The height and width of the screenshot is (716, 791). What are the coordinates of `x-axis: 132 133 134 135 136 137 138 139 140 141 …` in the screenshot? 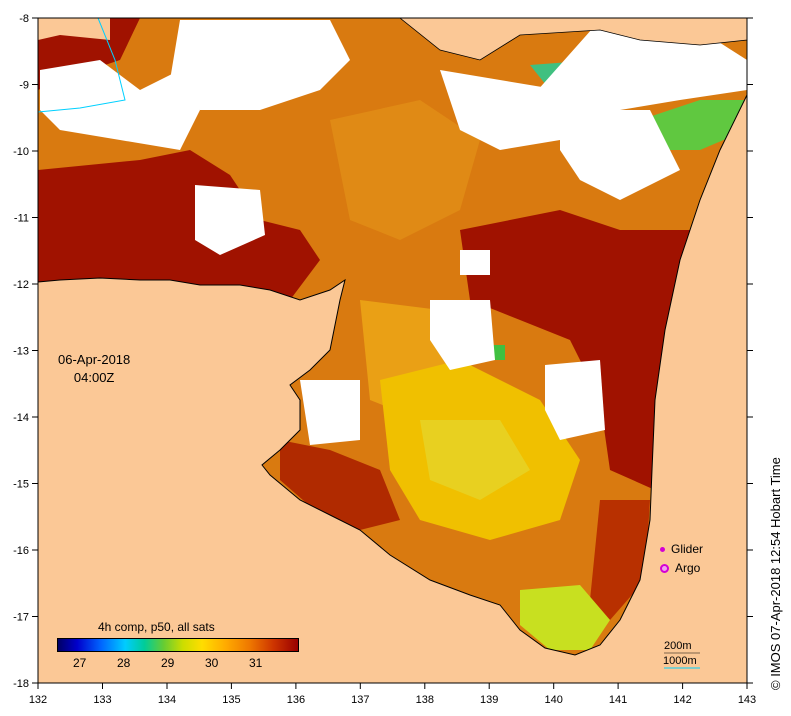 It's located at (392, 694).